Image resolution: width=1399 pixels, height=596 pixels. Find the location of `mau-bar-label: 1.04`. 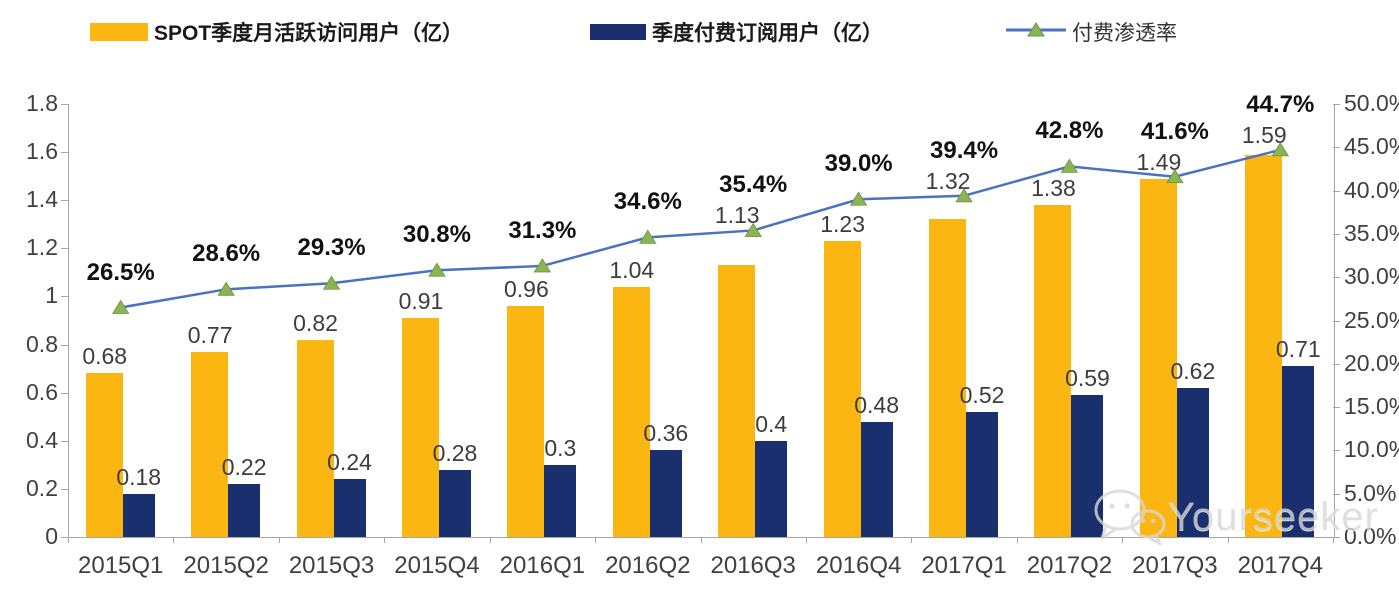

mau-bar-label: 1.04 is located at coordinates (632, 269).